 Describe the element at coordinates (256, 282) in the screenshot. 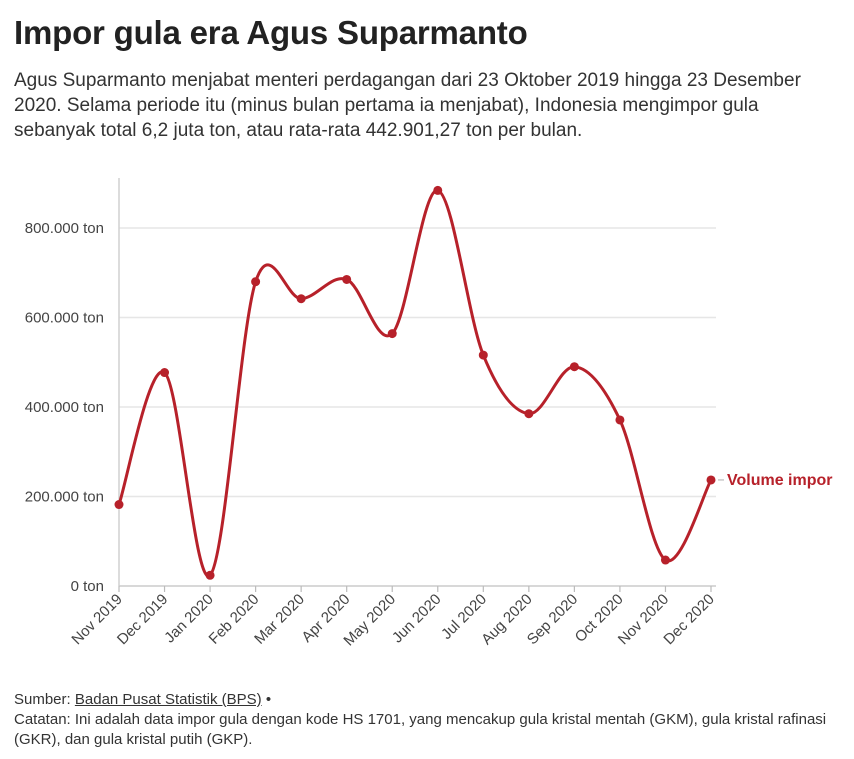

I see `data-point-feb-2020` at that location.